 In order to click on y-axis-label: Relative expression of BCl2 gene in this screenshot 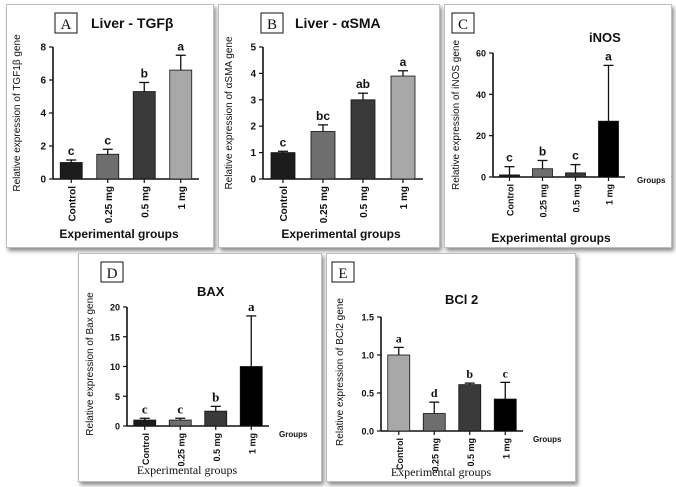, I will do `click(340, 372)`.